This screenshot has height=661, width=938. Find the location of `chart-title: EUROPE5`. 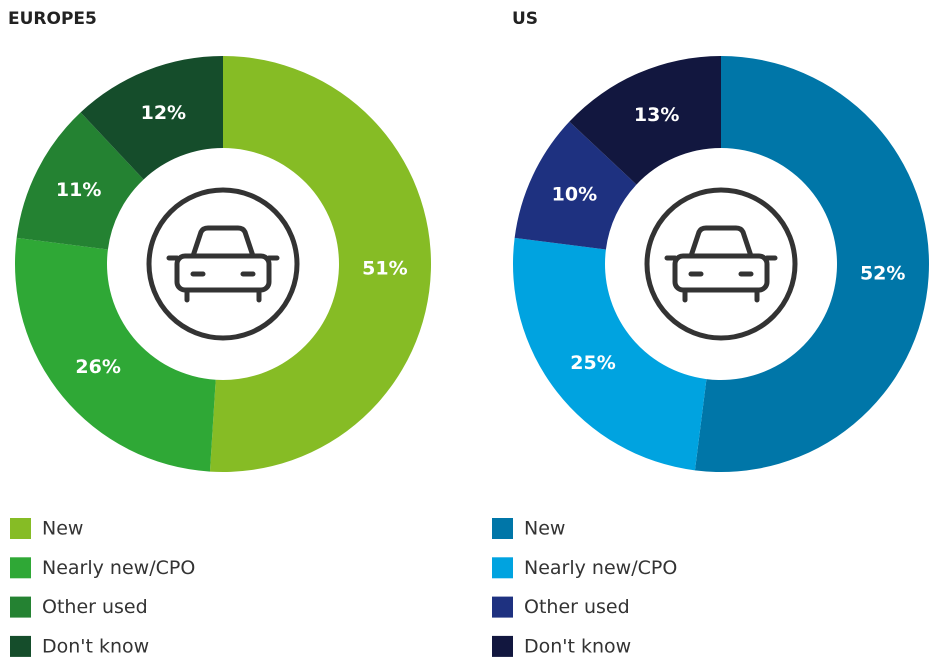

chart-title: EUROPE5 is located at coordinates (52, 19).